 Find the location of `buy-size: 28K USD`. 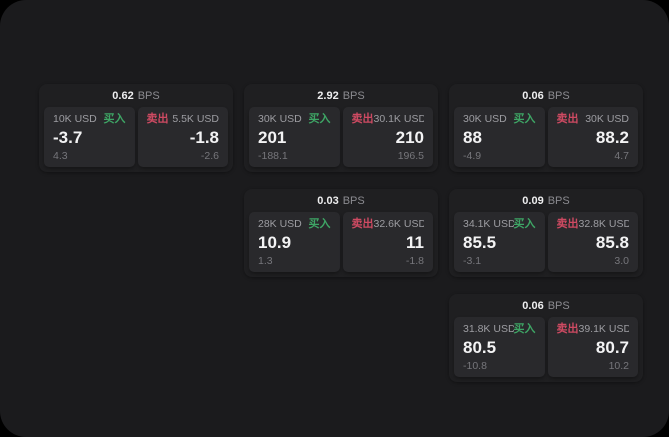

buy-size: 28K USD is located at coordinates (280, 224).